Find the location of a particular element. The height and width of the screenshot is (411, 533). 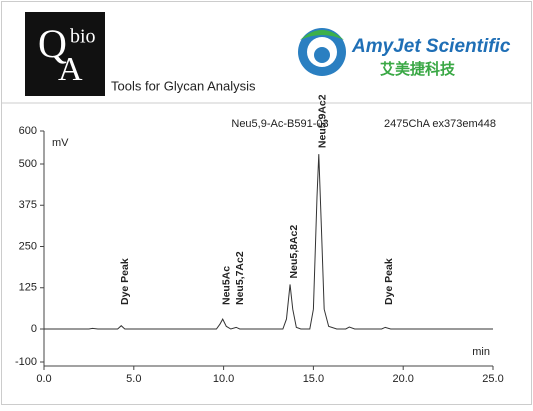

y-tick-label: 375 is located at coordinates (28, 205).